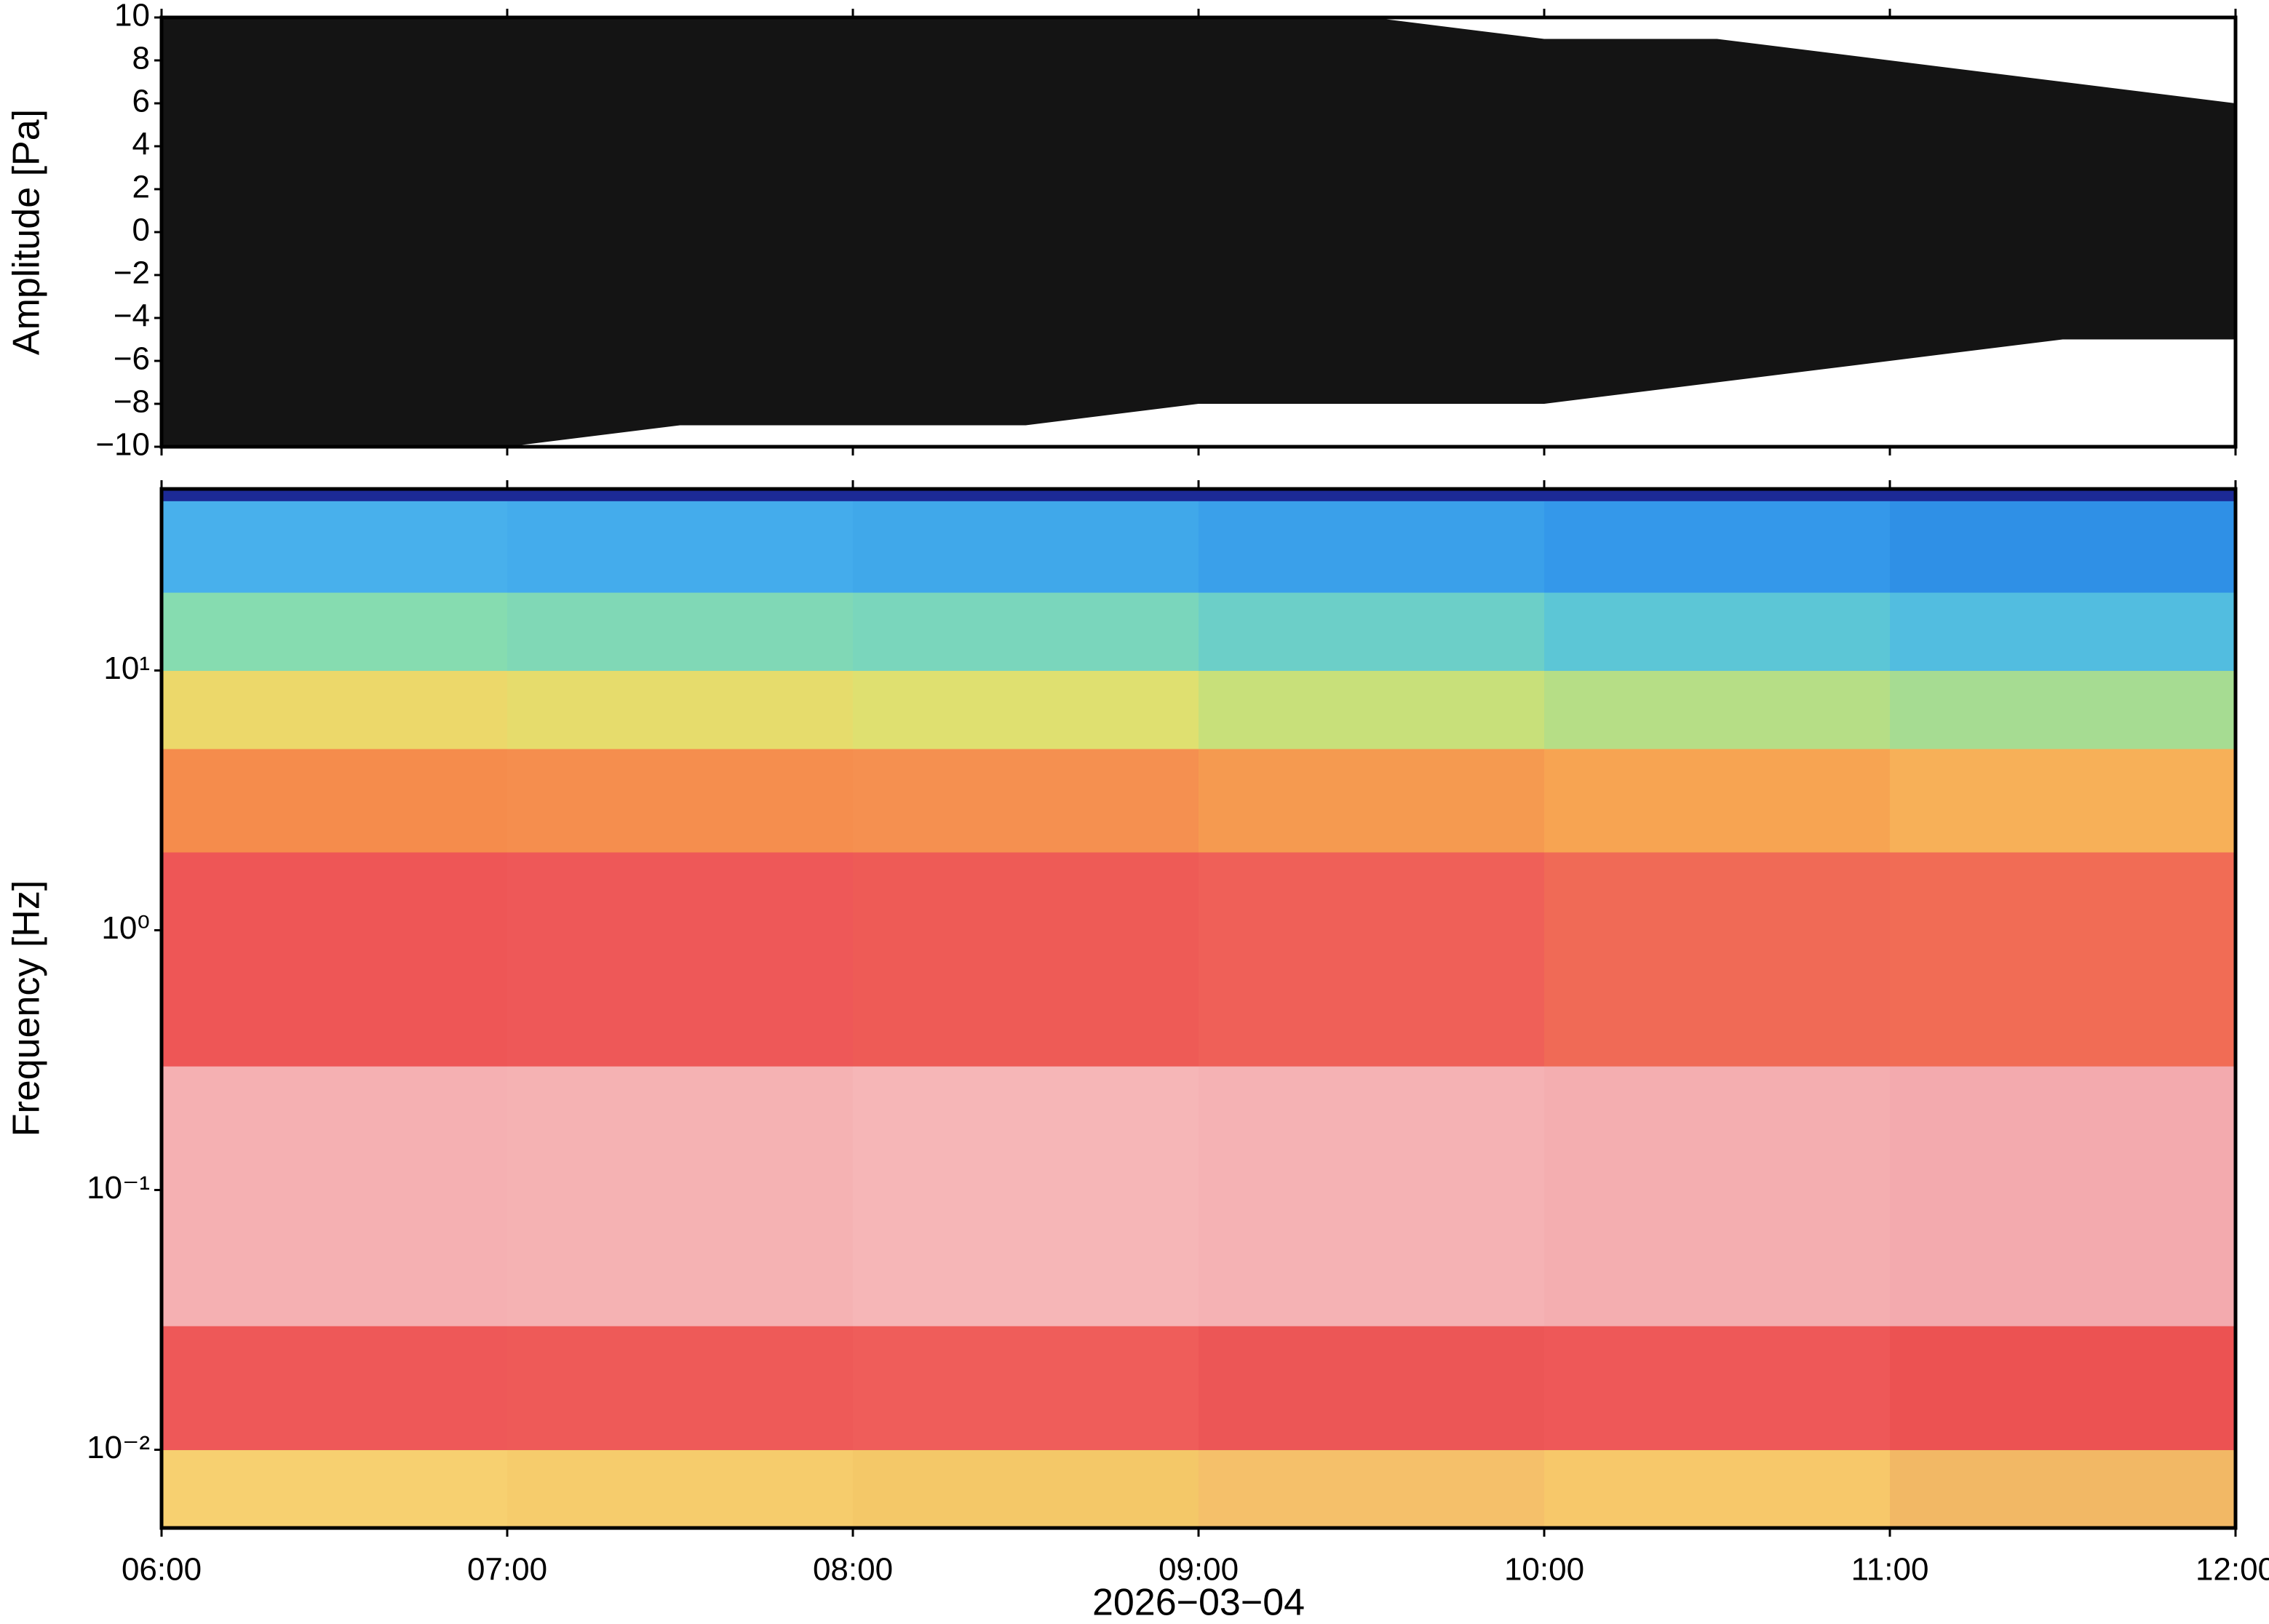 The image size is (2269, 1624). I want to click on x-axis-title: 2026−03−04, so click(1198, 1603).